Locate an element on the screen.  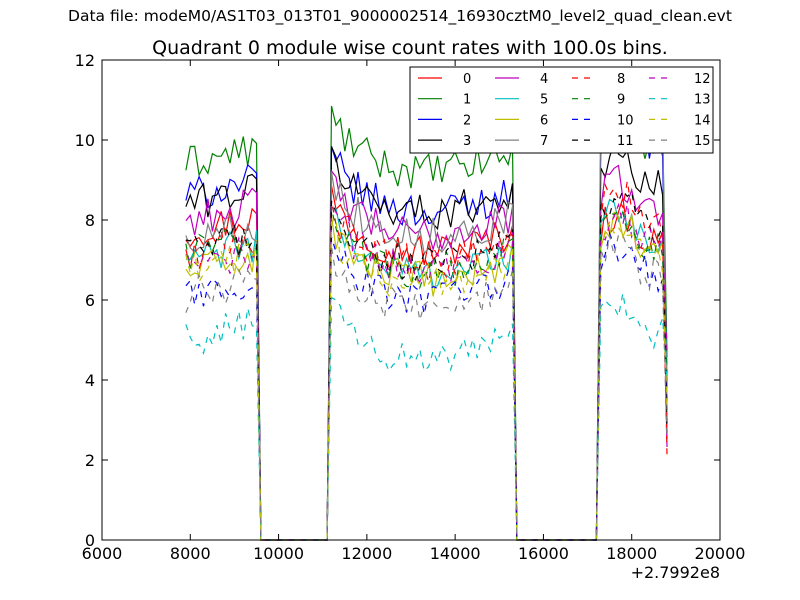
legend-label-2: 2 is located at coordinates (467, 120).